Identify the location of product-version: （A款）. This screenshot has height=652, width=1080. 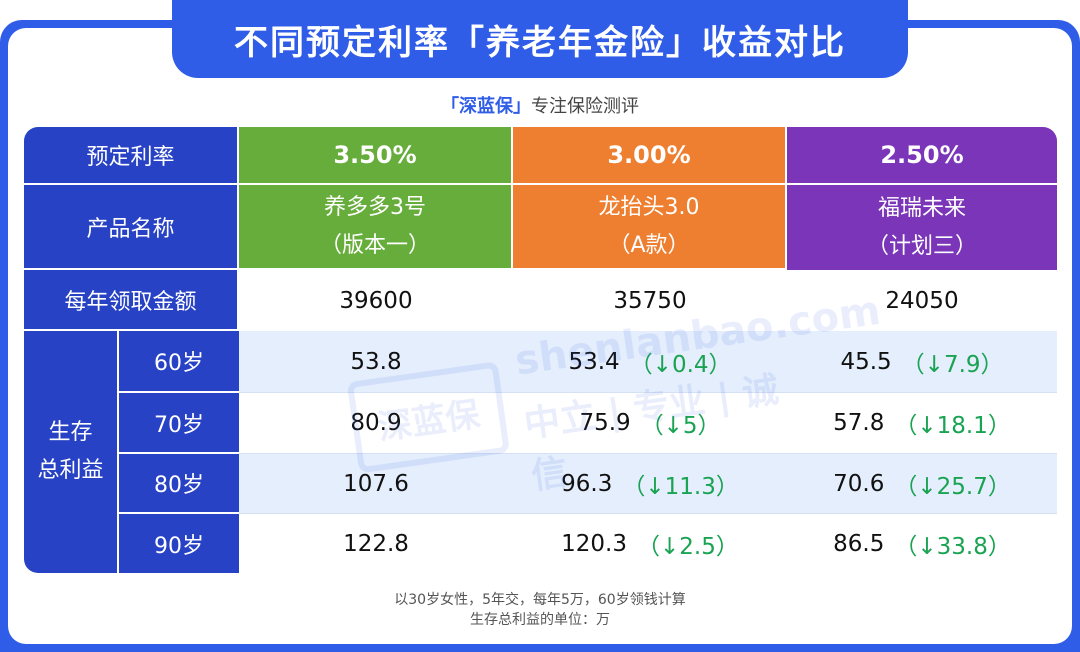
(649, 245).